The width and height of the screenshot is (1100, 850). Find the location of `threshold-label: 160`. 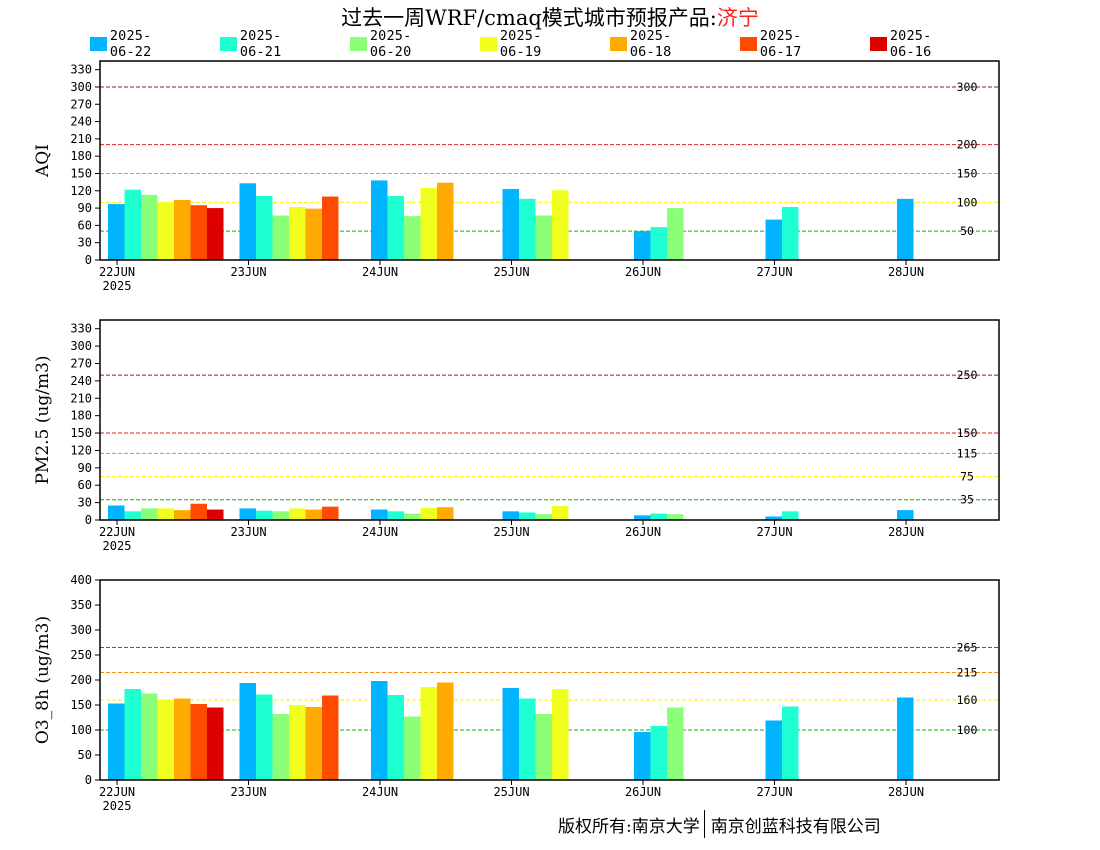

threshold-label: 160 is located at coordinates (967, 700).